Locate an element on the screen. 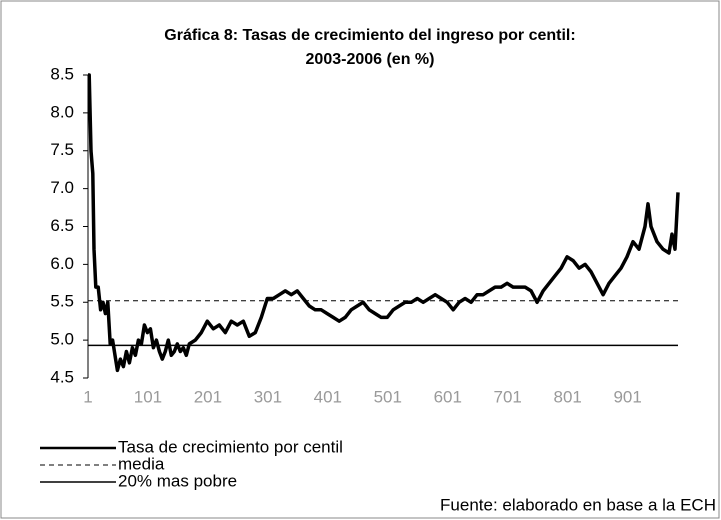 This screenshot has width=721, height=520. x-tick-label: 301 is located at coordinates (268, 396).